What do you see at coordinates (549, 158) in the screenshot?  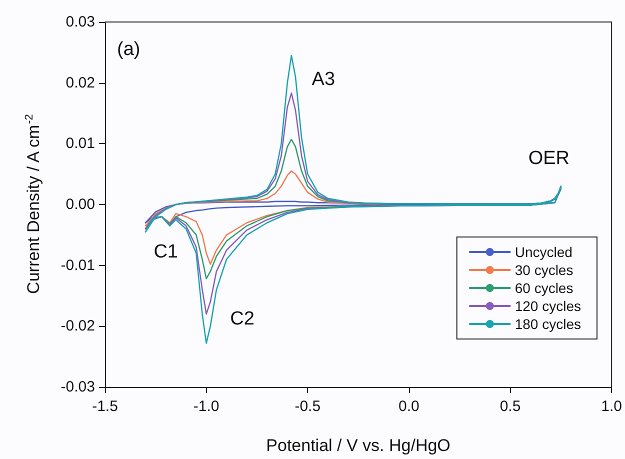 I see `annotation: OER` at bounding box center [549, 158].